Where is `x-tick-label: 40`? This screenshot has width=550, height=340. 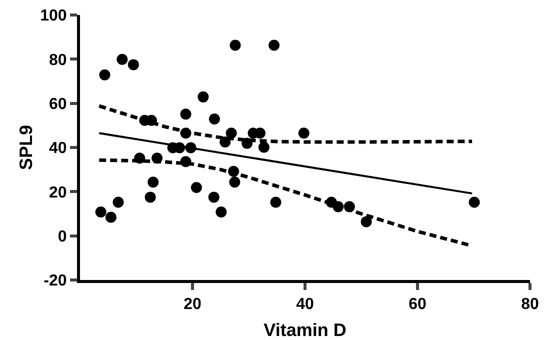 x-tick-label: 40 is located at coordinates (305, 305).